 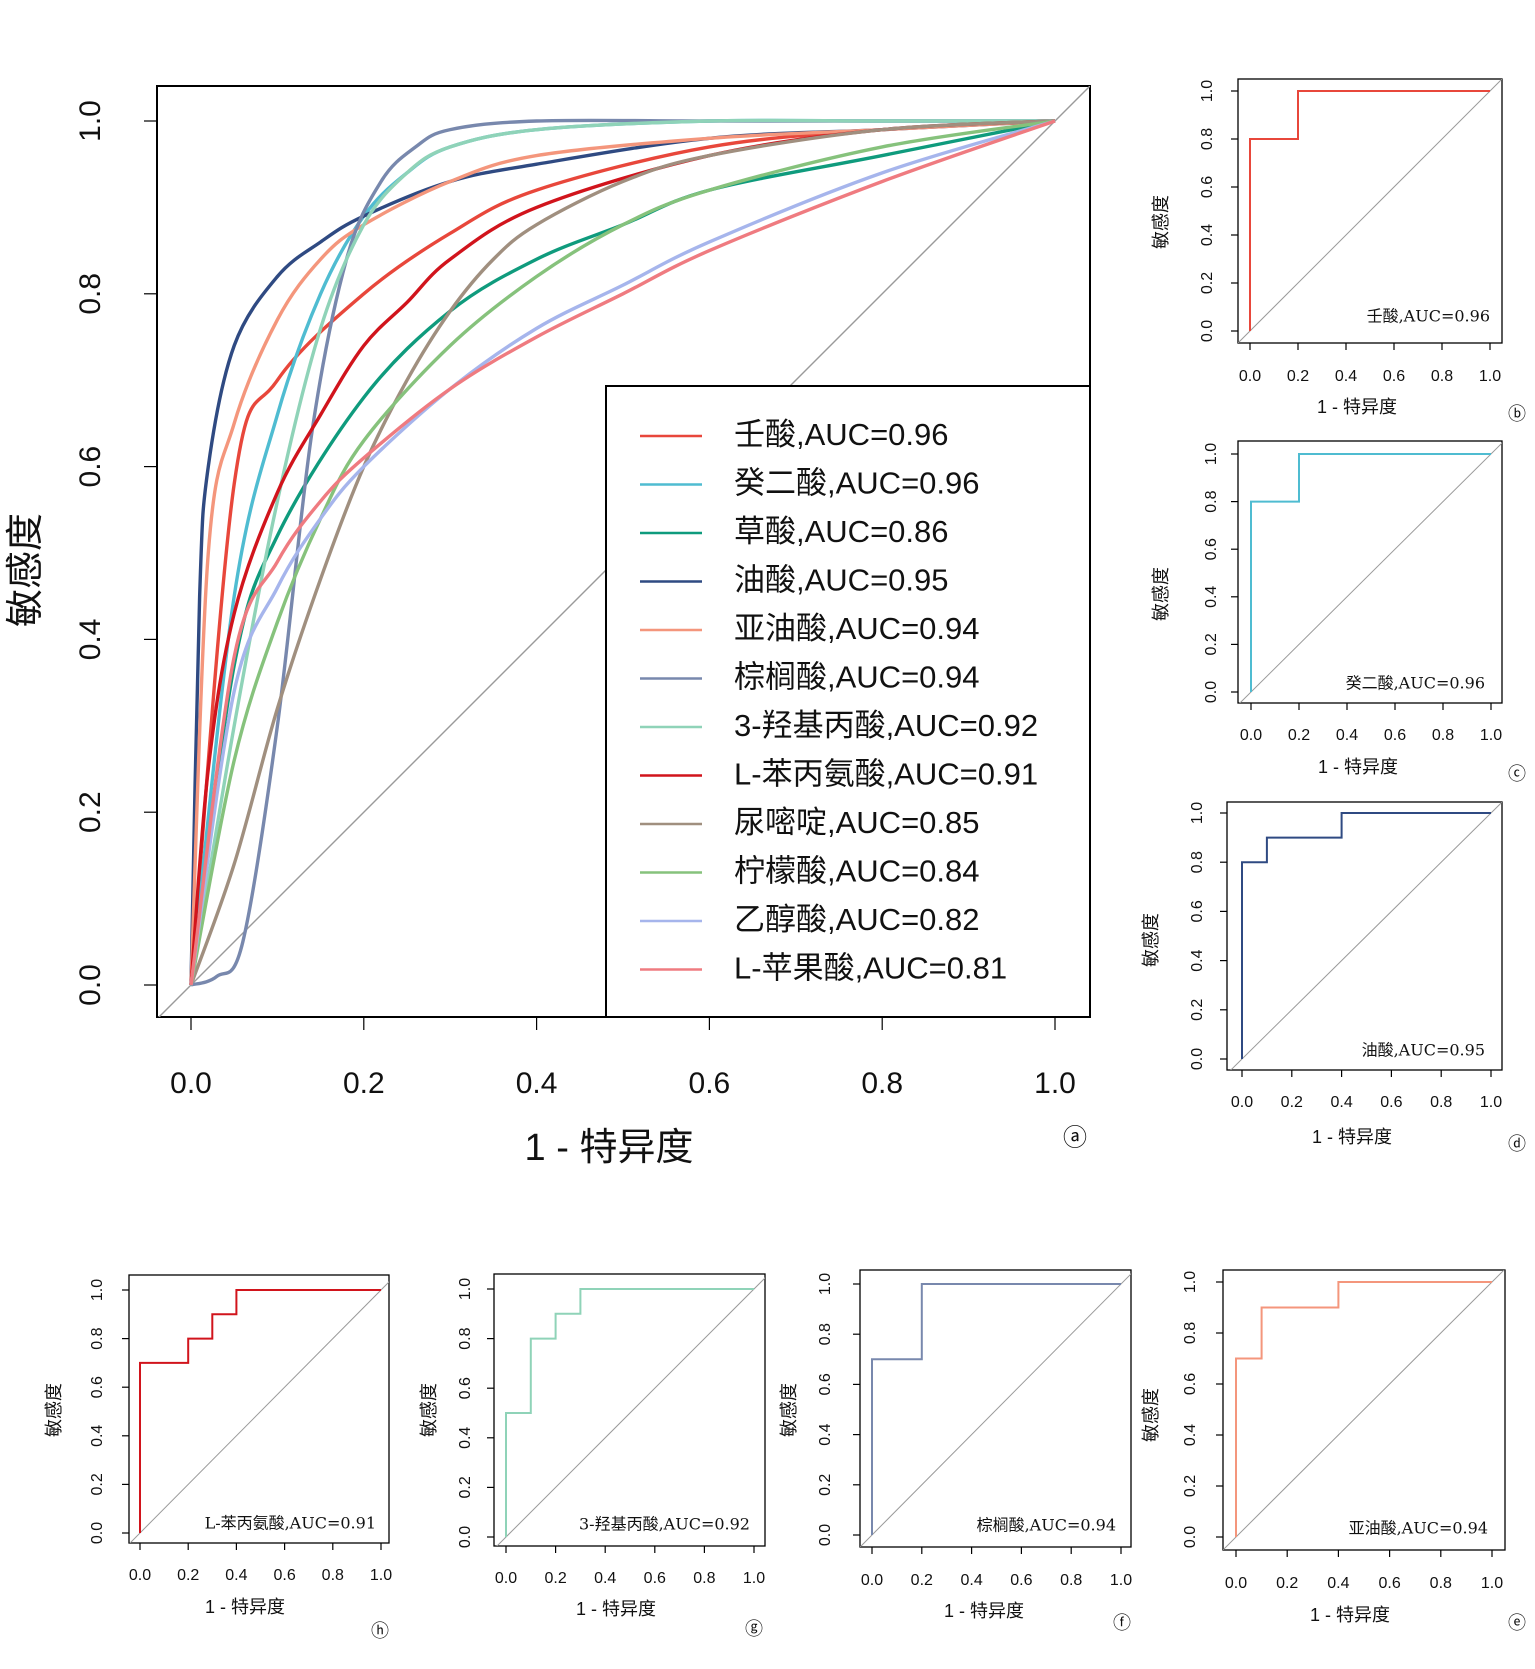 I want to click on panel-tag: ⓒ, so click(x=1517, y=774).